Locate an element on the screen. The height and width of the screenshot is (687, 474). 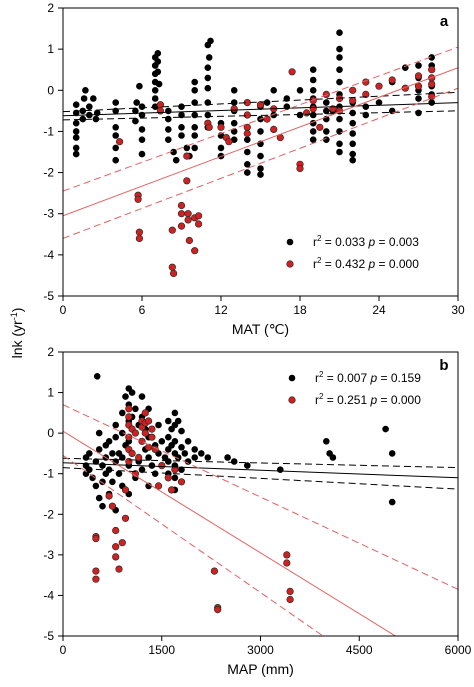
y-tick-label: -5 is located at coordinates (48, 296).